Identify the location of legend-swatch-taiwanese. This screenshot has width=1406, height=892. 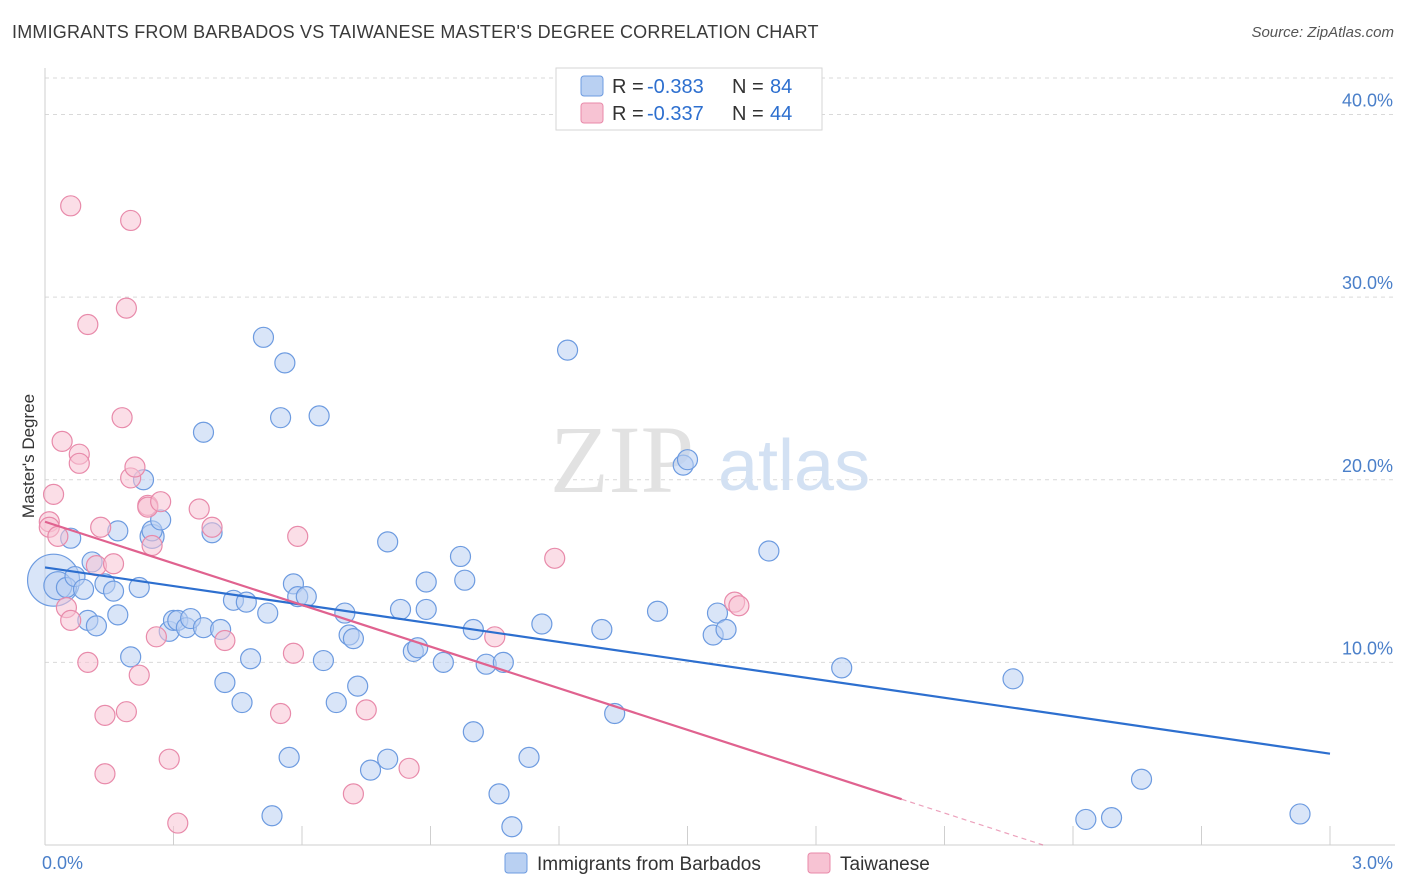
(592, 113).